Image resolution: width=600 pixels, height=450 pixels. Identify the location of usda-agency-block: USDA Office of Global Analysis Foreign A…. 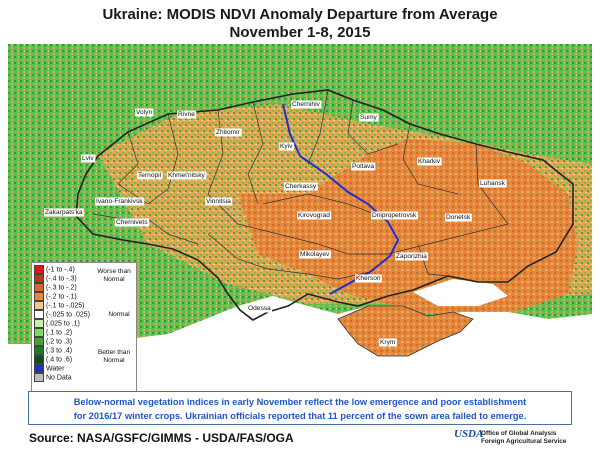
(524, 438).